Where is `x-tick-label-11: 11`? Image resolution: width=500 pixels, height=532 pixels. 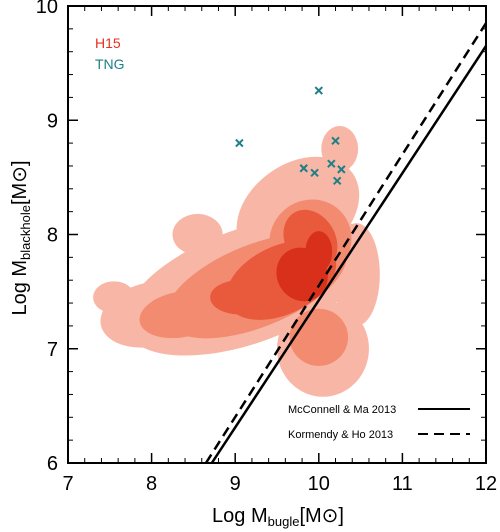
x-tick-label-11: 11 is located at coordinates (402, 484).